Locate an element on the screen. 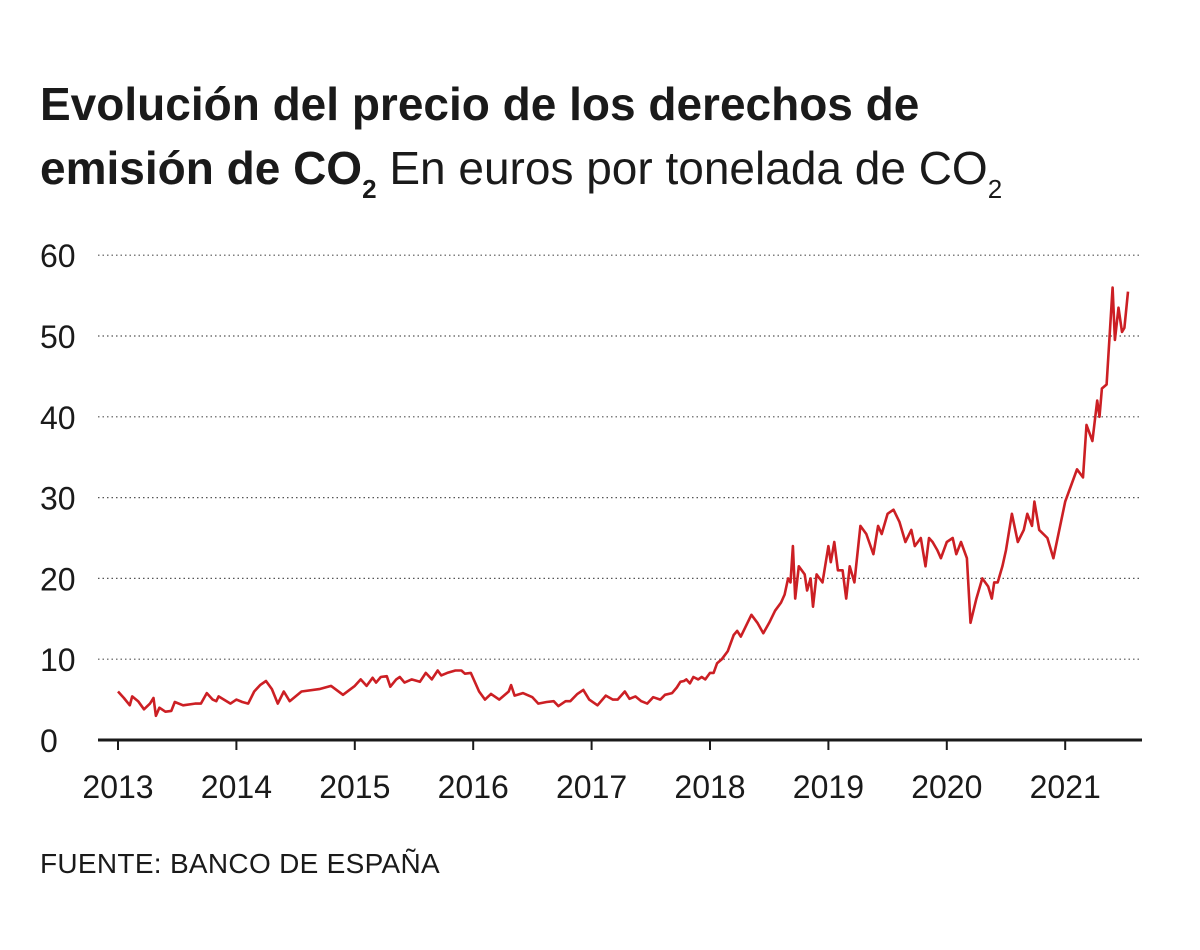  x-tick-label-2018: 2018 is located at coordinates (709, 787).